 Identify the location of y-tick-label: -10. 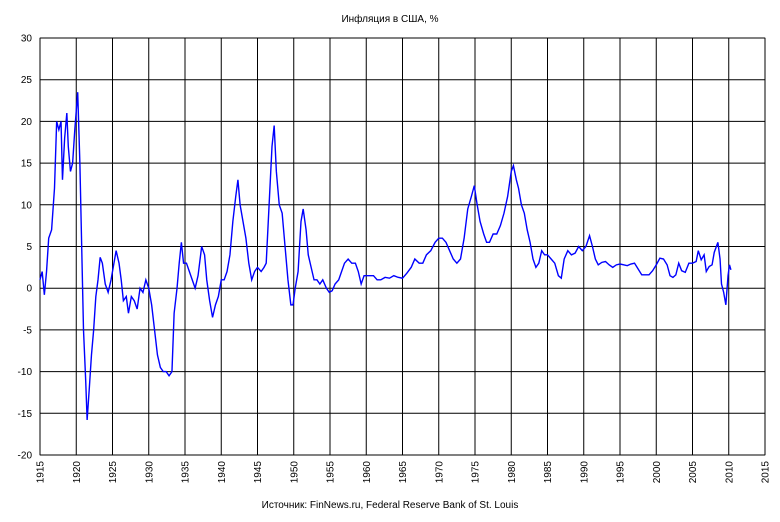
(25, 372).